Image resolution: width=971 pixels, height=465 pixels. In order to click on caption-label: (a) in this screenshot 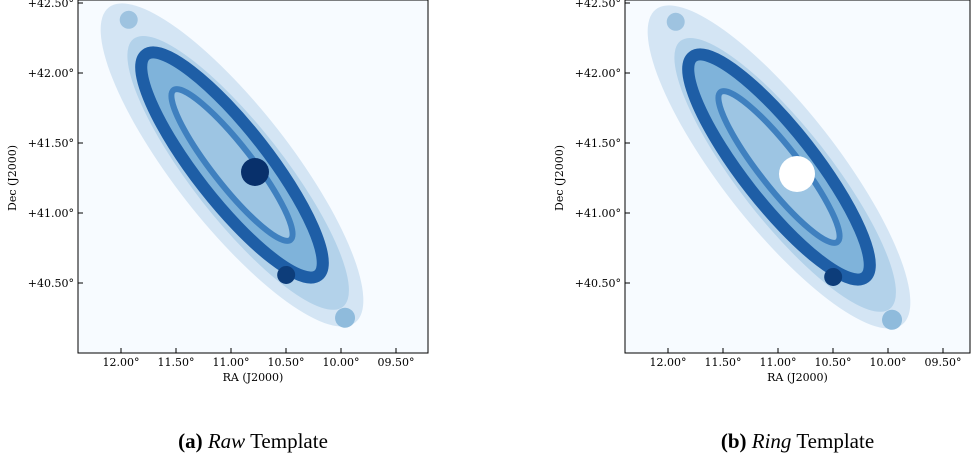, I will do `click(190, 441)`.